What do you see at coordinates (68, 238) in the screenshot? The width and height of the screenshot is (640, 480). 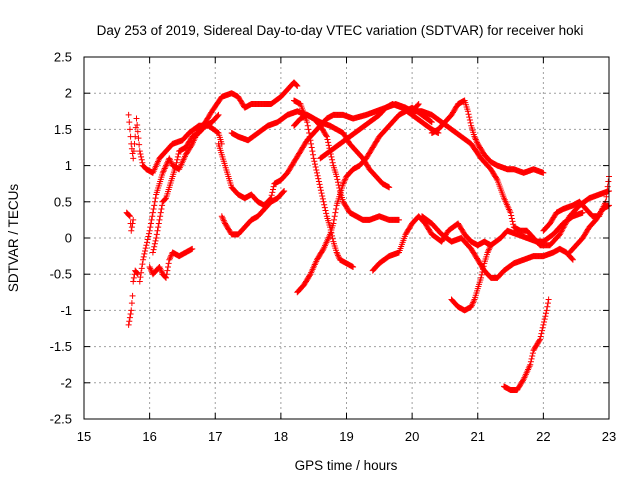 I see `y-tick-label: 0` at bounding box center [68, 238].